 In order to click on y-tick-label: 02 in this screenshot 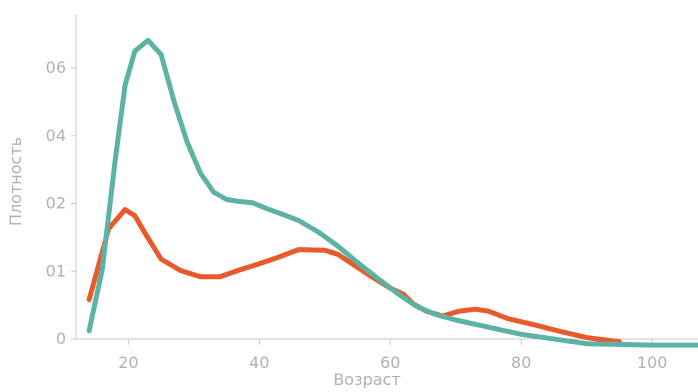, I will do `click(56, 203)`.